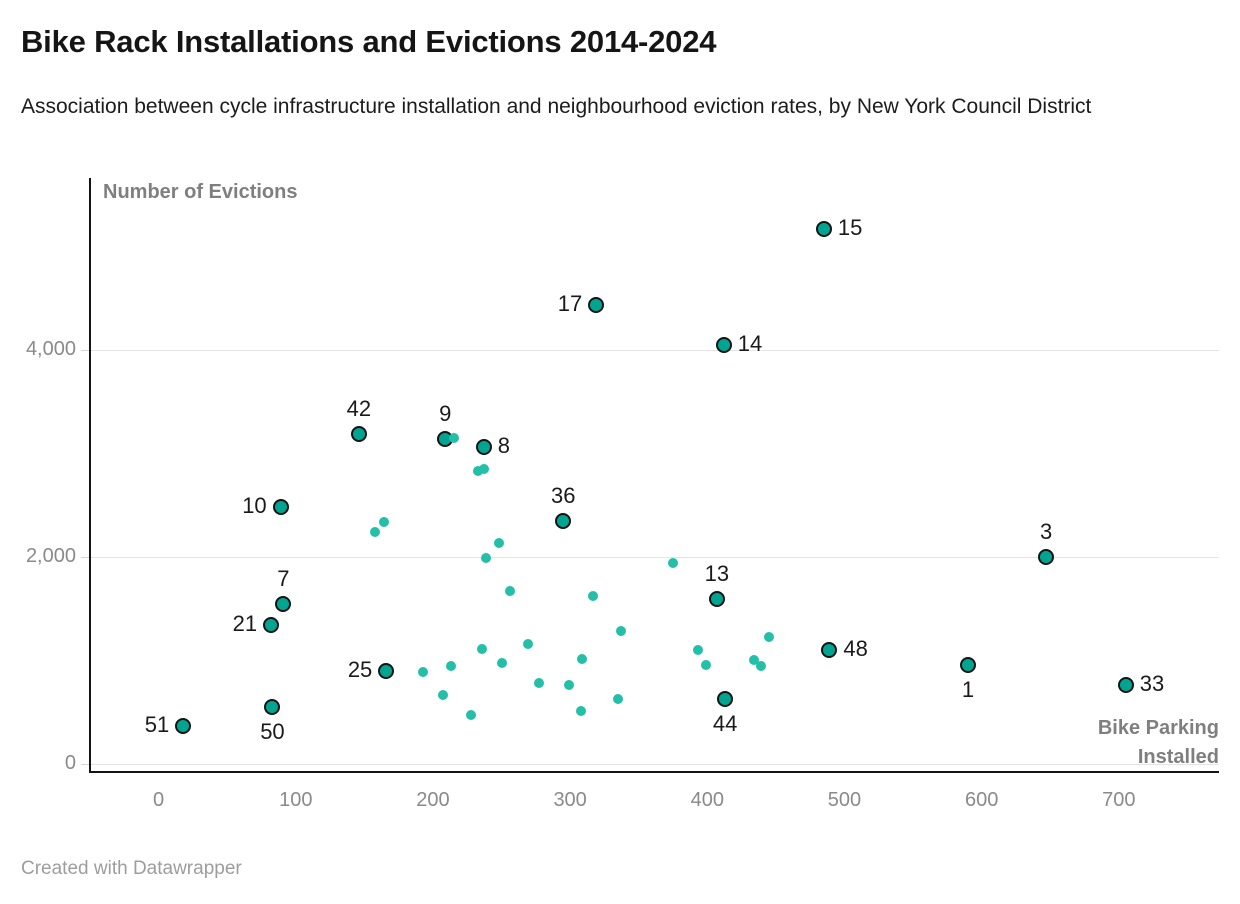 The width and height of the screenshot is (1240, 904). Describe the element at coordinates (433, 800) in the screenshot. I see `x-tick-label: 200` at that location.